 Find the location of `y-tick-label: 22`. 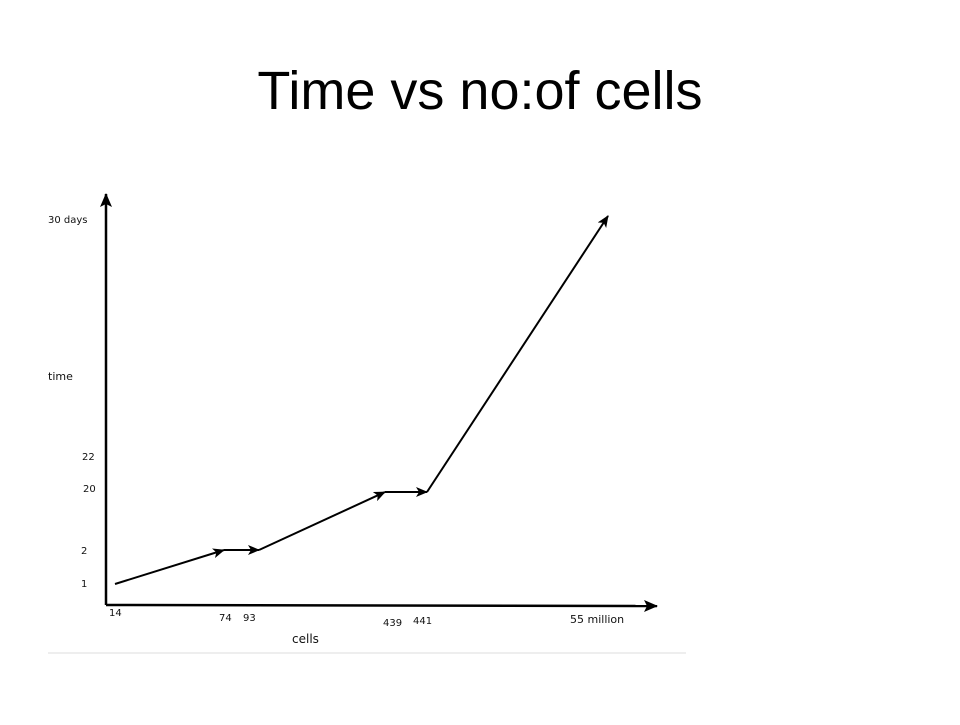

y-tick-label: 22 is located at coordinates (88, 457).